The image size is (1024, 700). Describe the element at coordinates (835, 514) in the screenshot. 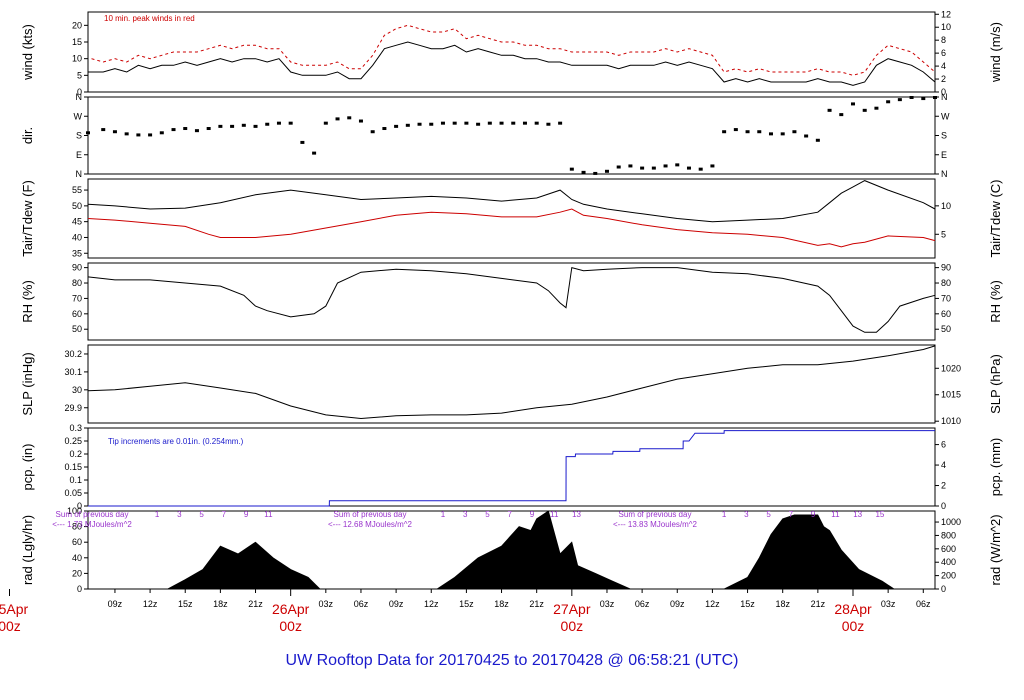

I see `rad-hour-mark: 11` at that location.